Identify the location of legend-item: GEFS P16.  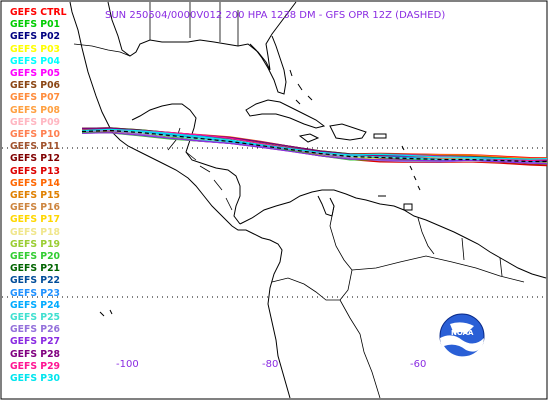
(35, 208).